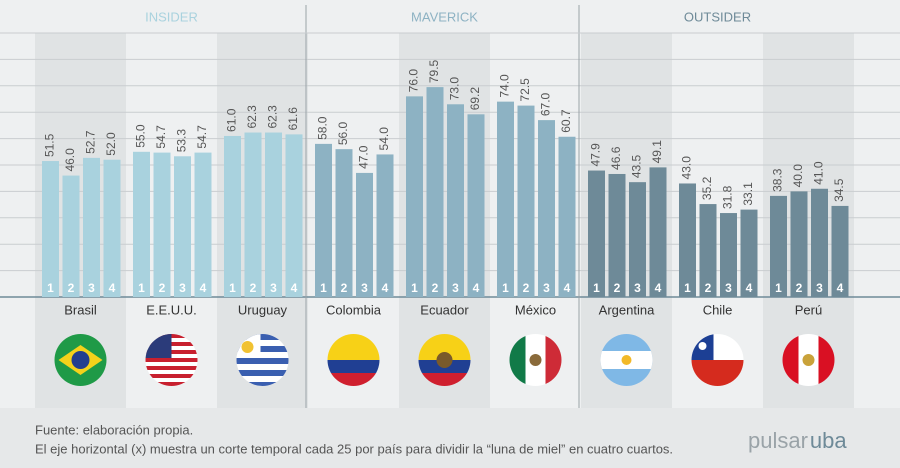  What do you see at coordinates (616, 158) in the screenshot?
I see `value-label: 46.6` at bounding box center [616, 158].